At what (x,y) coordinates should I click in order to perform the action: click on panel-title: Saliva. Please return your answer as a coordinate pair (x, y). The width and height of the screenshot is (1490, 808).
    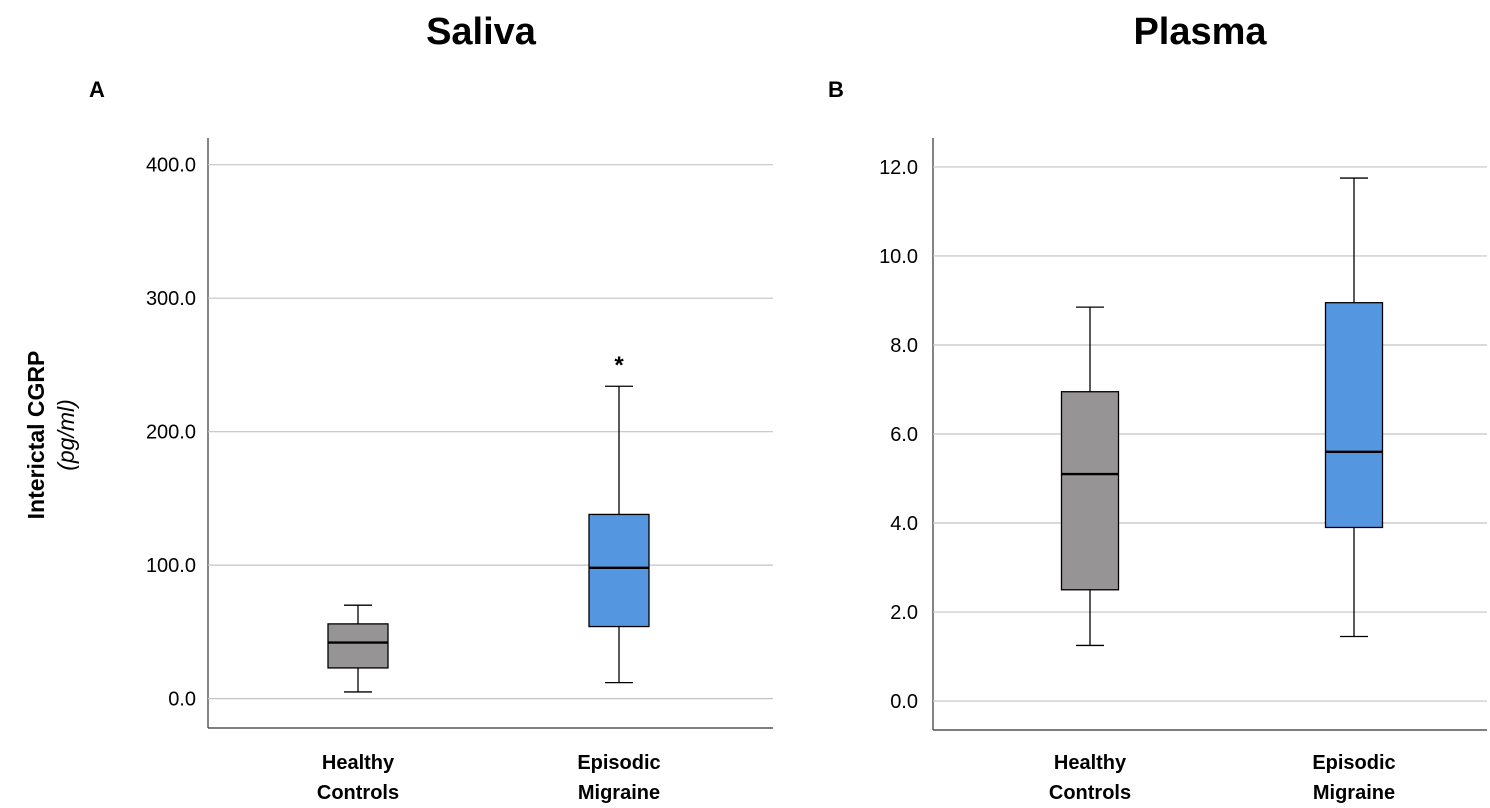
    Looking at the image, I should click on (481, 32).